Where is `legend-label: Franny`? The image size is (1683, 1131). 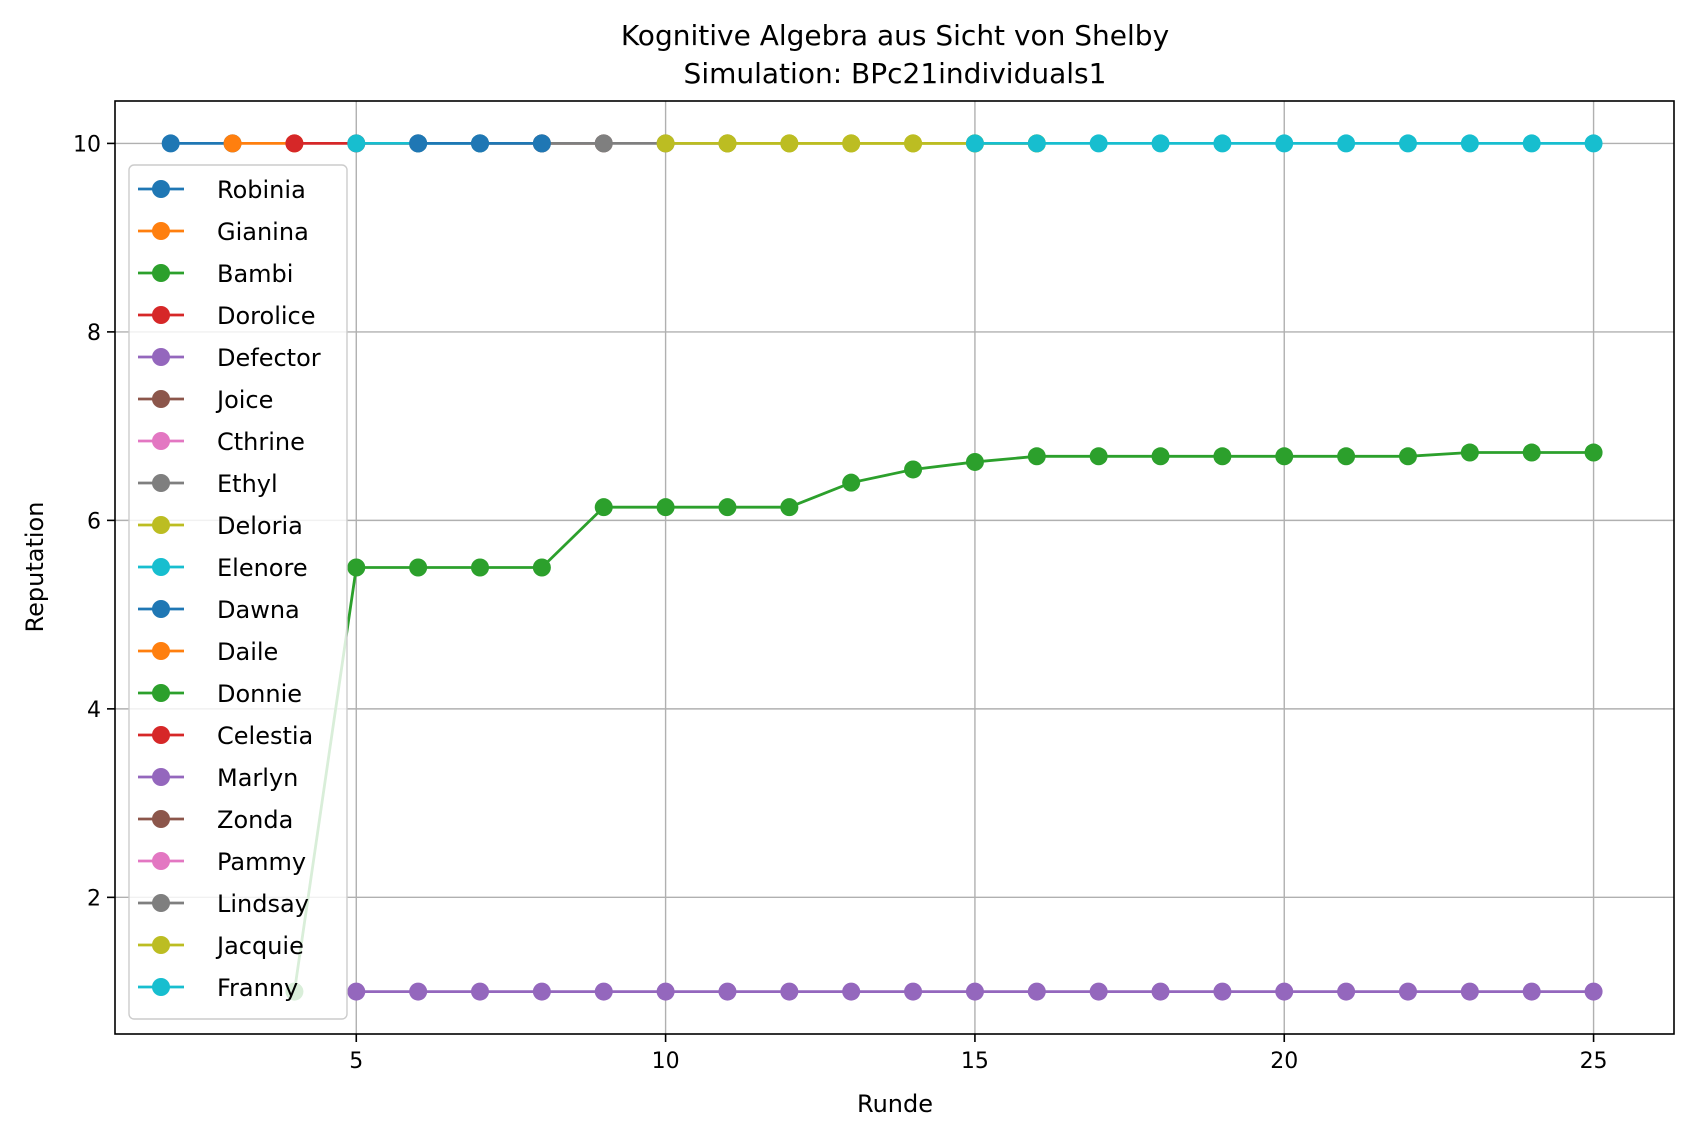
legend-label: Franny is located at coordinates (257, 988).